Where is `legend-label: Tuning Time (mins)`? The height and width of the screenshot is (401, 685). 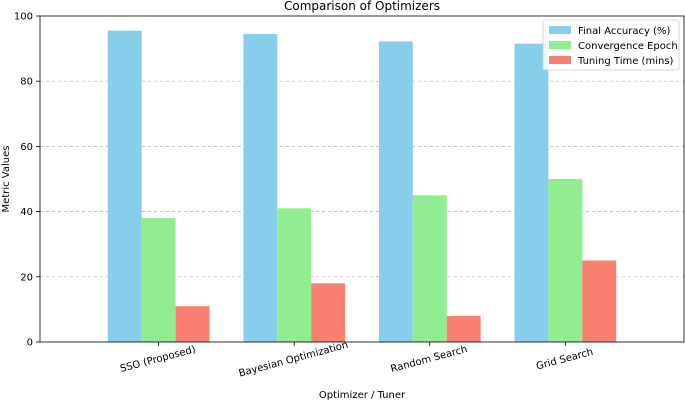 legend-label: Tuning Time (mins) is located at coordinates (625, 61).